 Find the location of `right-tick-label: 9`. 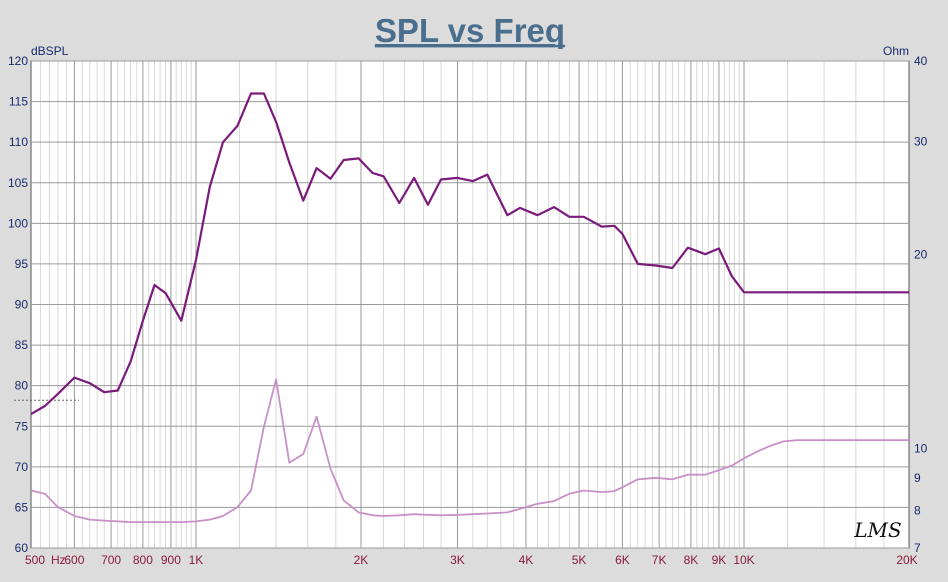

right-tick-label: 9 is located at coordinates (917, 478).